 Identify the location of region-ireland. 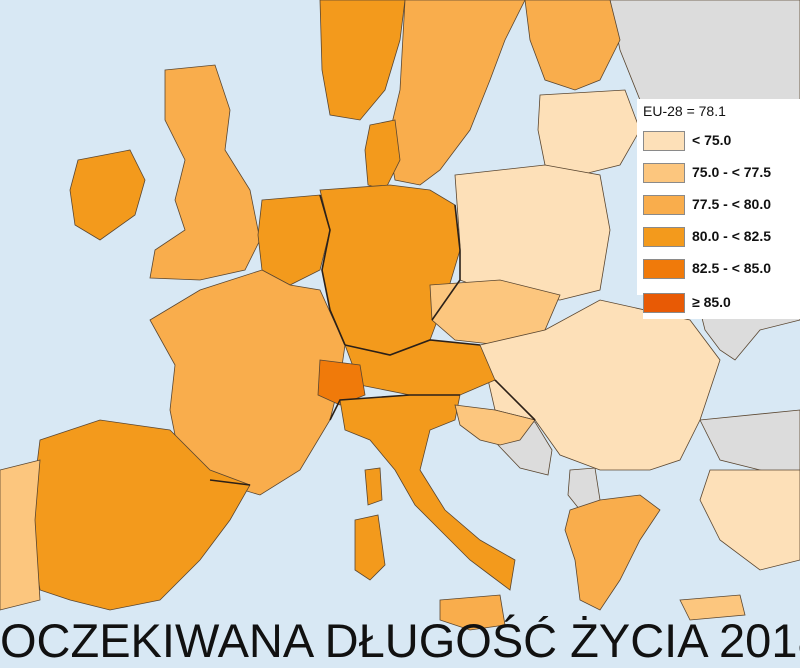
(107, 195).